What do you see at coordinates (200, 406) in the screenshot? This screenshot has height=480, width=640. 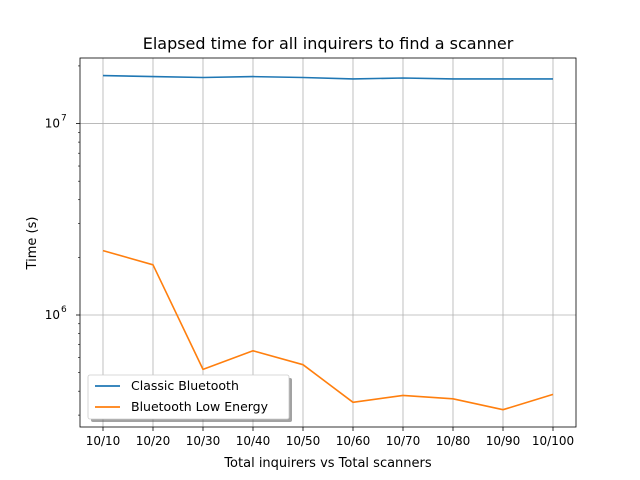 I see `legend-label-bluetooth-low-energy: Bluetooth Low Energy` at bounding box center [200, 406].